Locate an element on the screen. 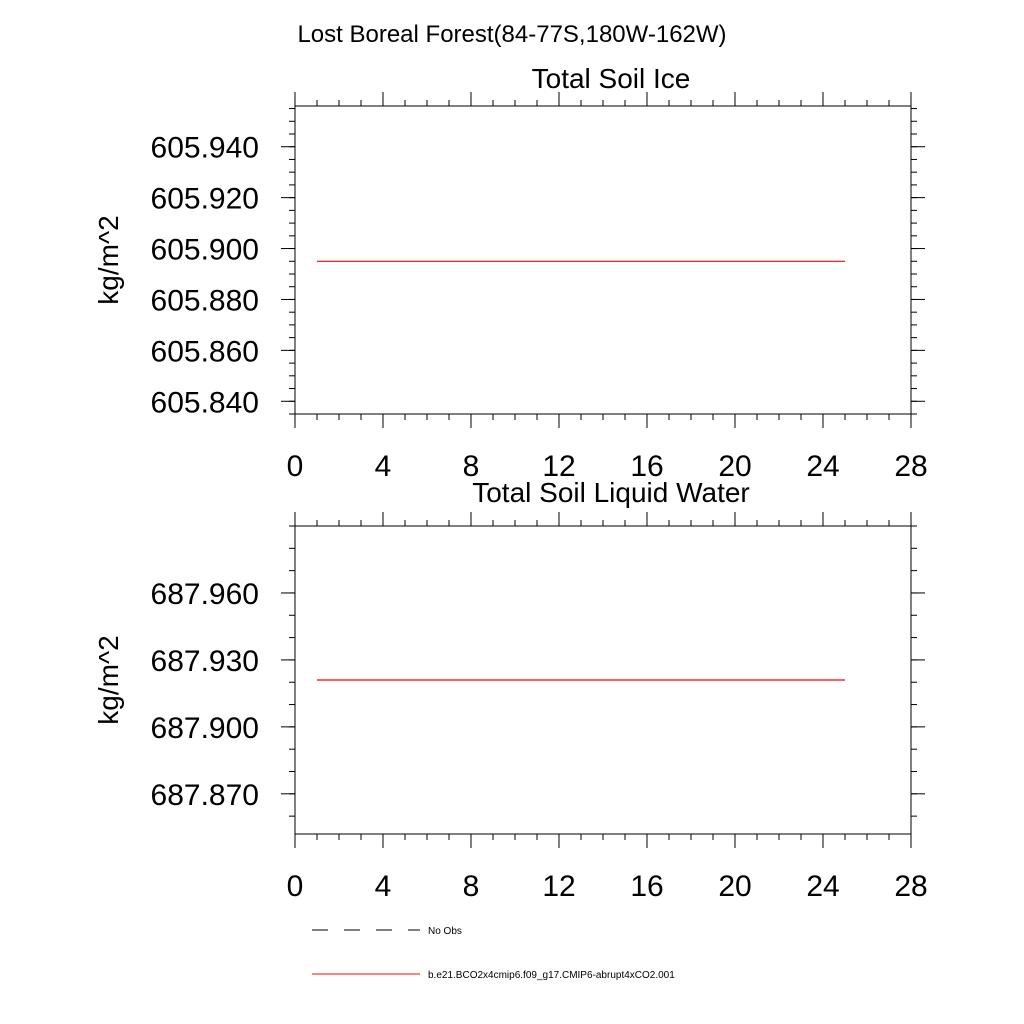  soil-ice-xtick-label: 24 is located at coordinates (822, 466).